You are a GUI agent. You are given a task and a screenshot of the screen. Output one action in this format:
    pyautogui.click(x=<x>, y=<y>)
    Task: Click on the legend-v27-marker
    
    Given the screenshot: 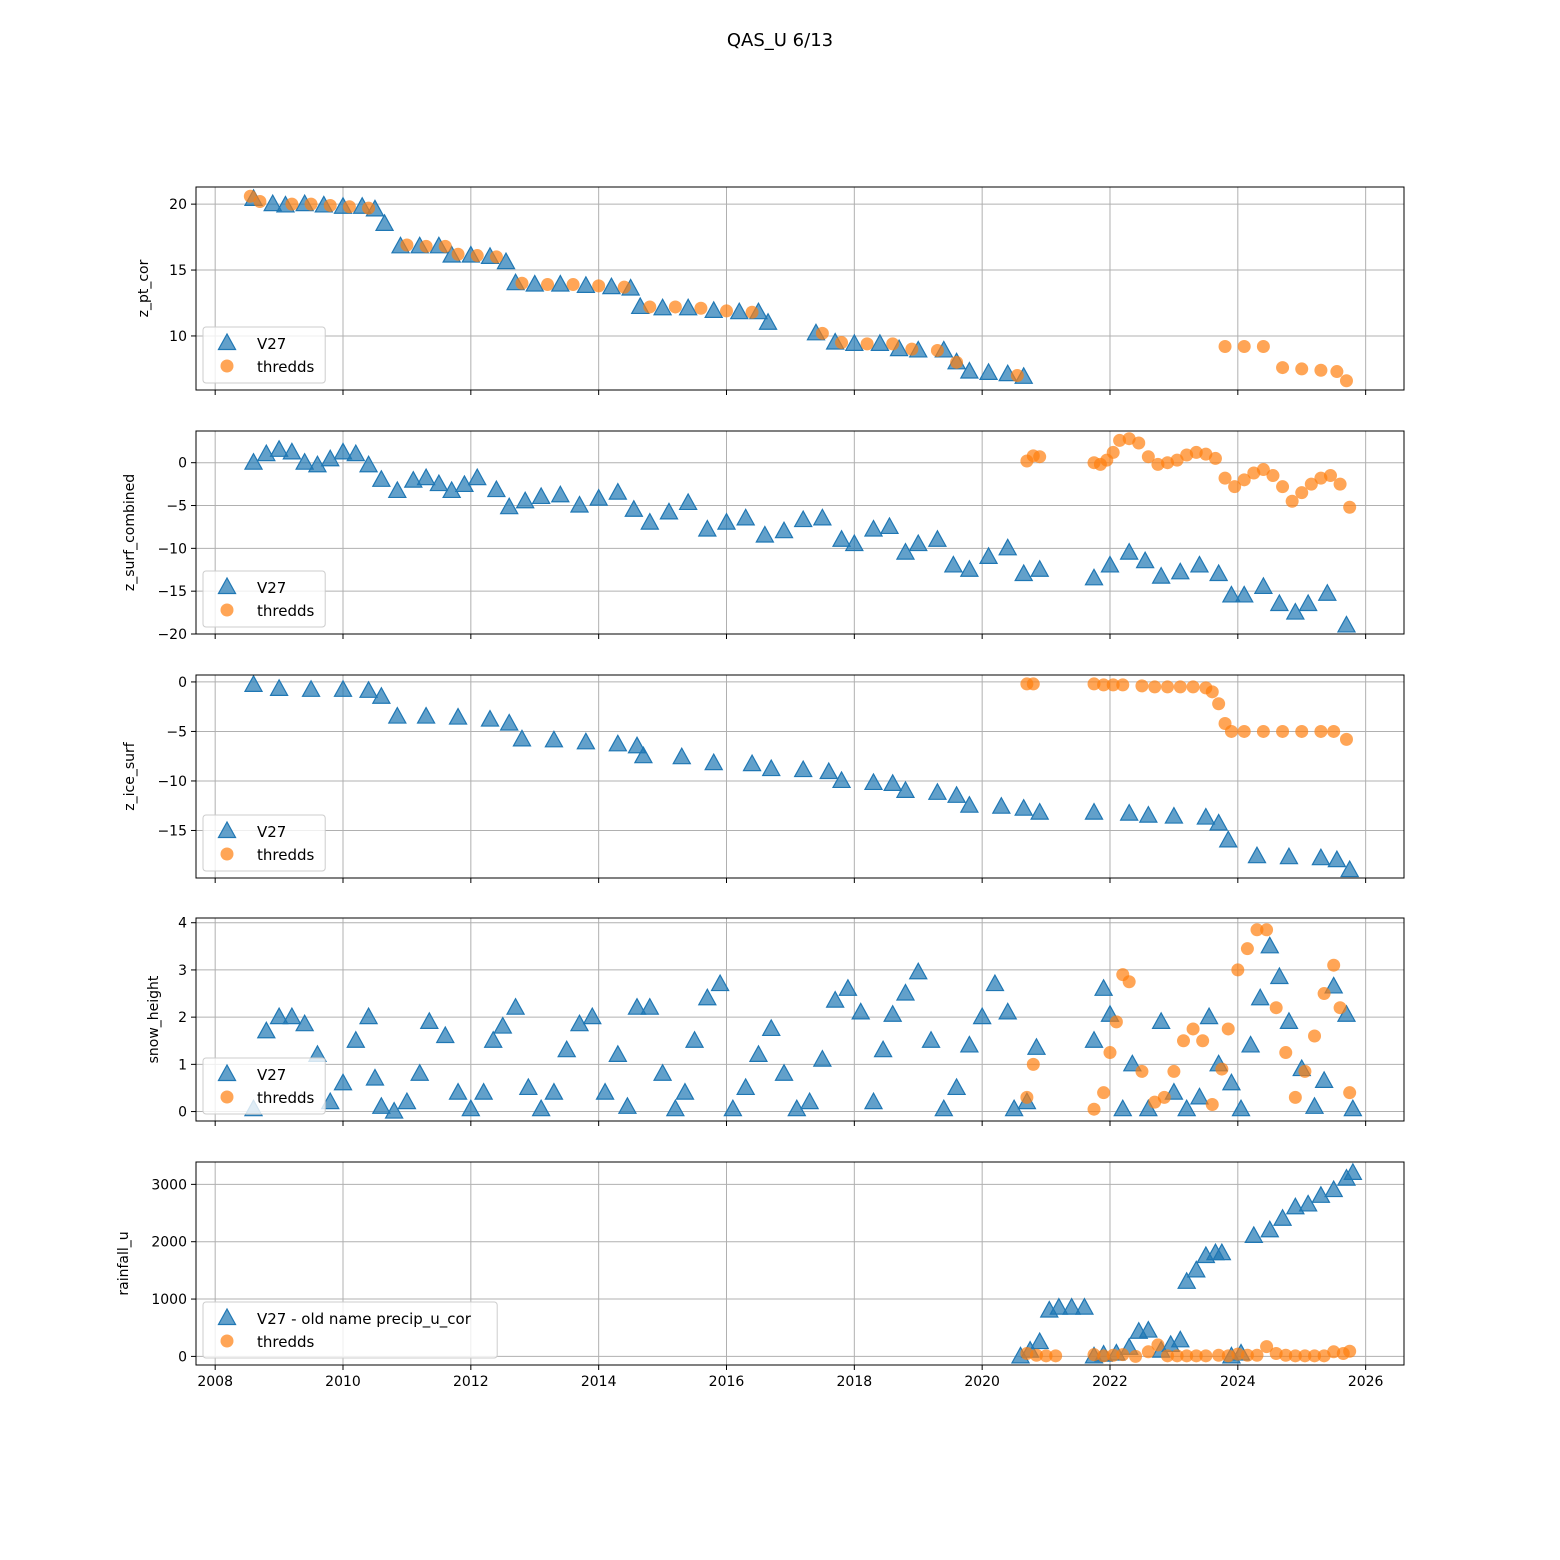 What is the action you would take?
    pyautogui.click(x=227, y=1072)
    